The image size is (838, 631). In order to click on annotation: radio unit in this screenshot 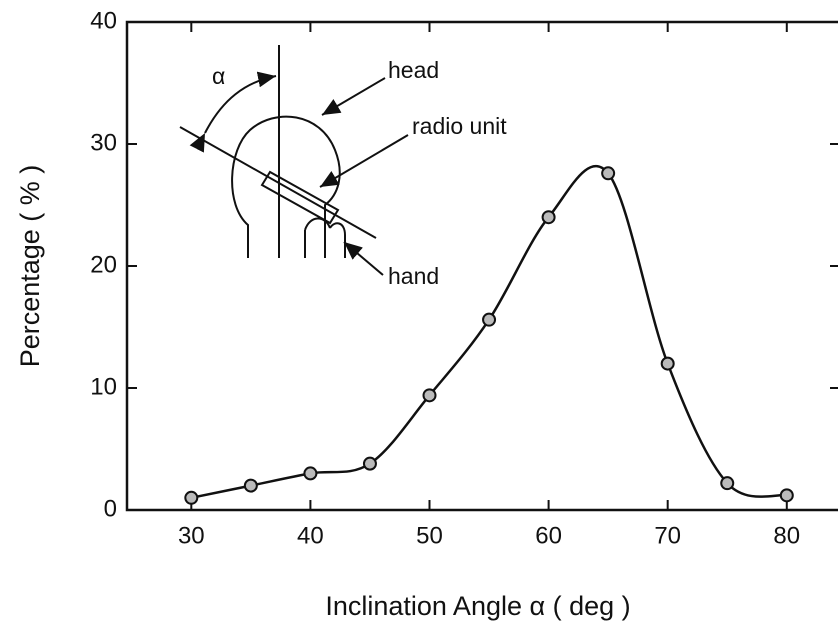, I will do `click(459, 126)`.